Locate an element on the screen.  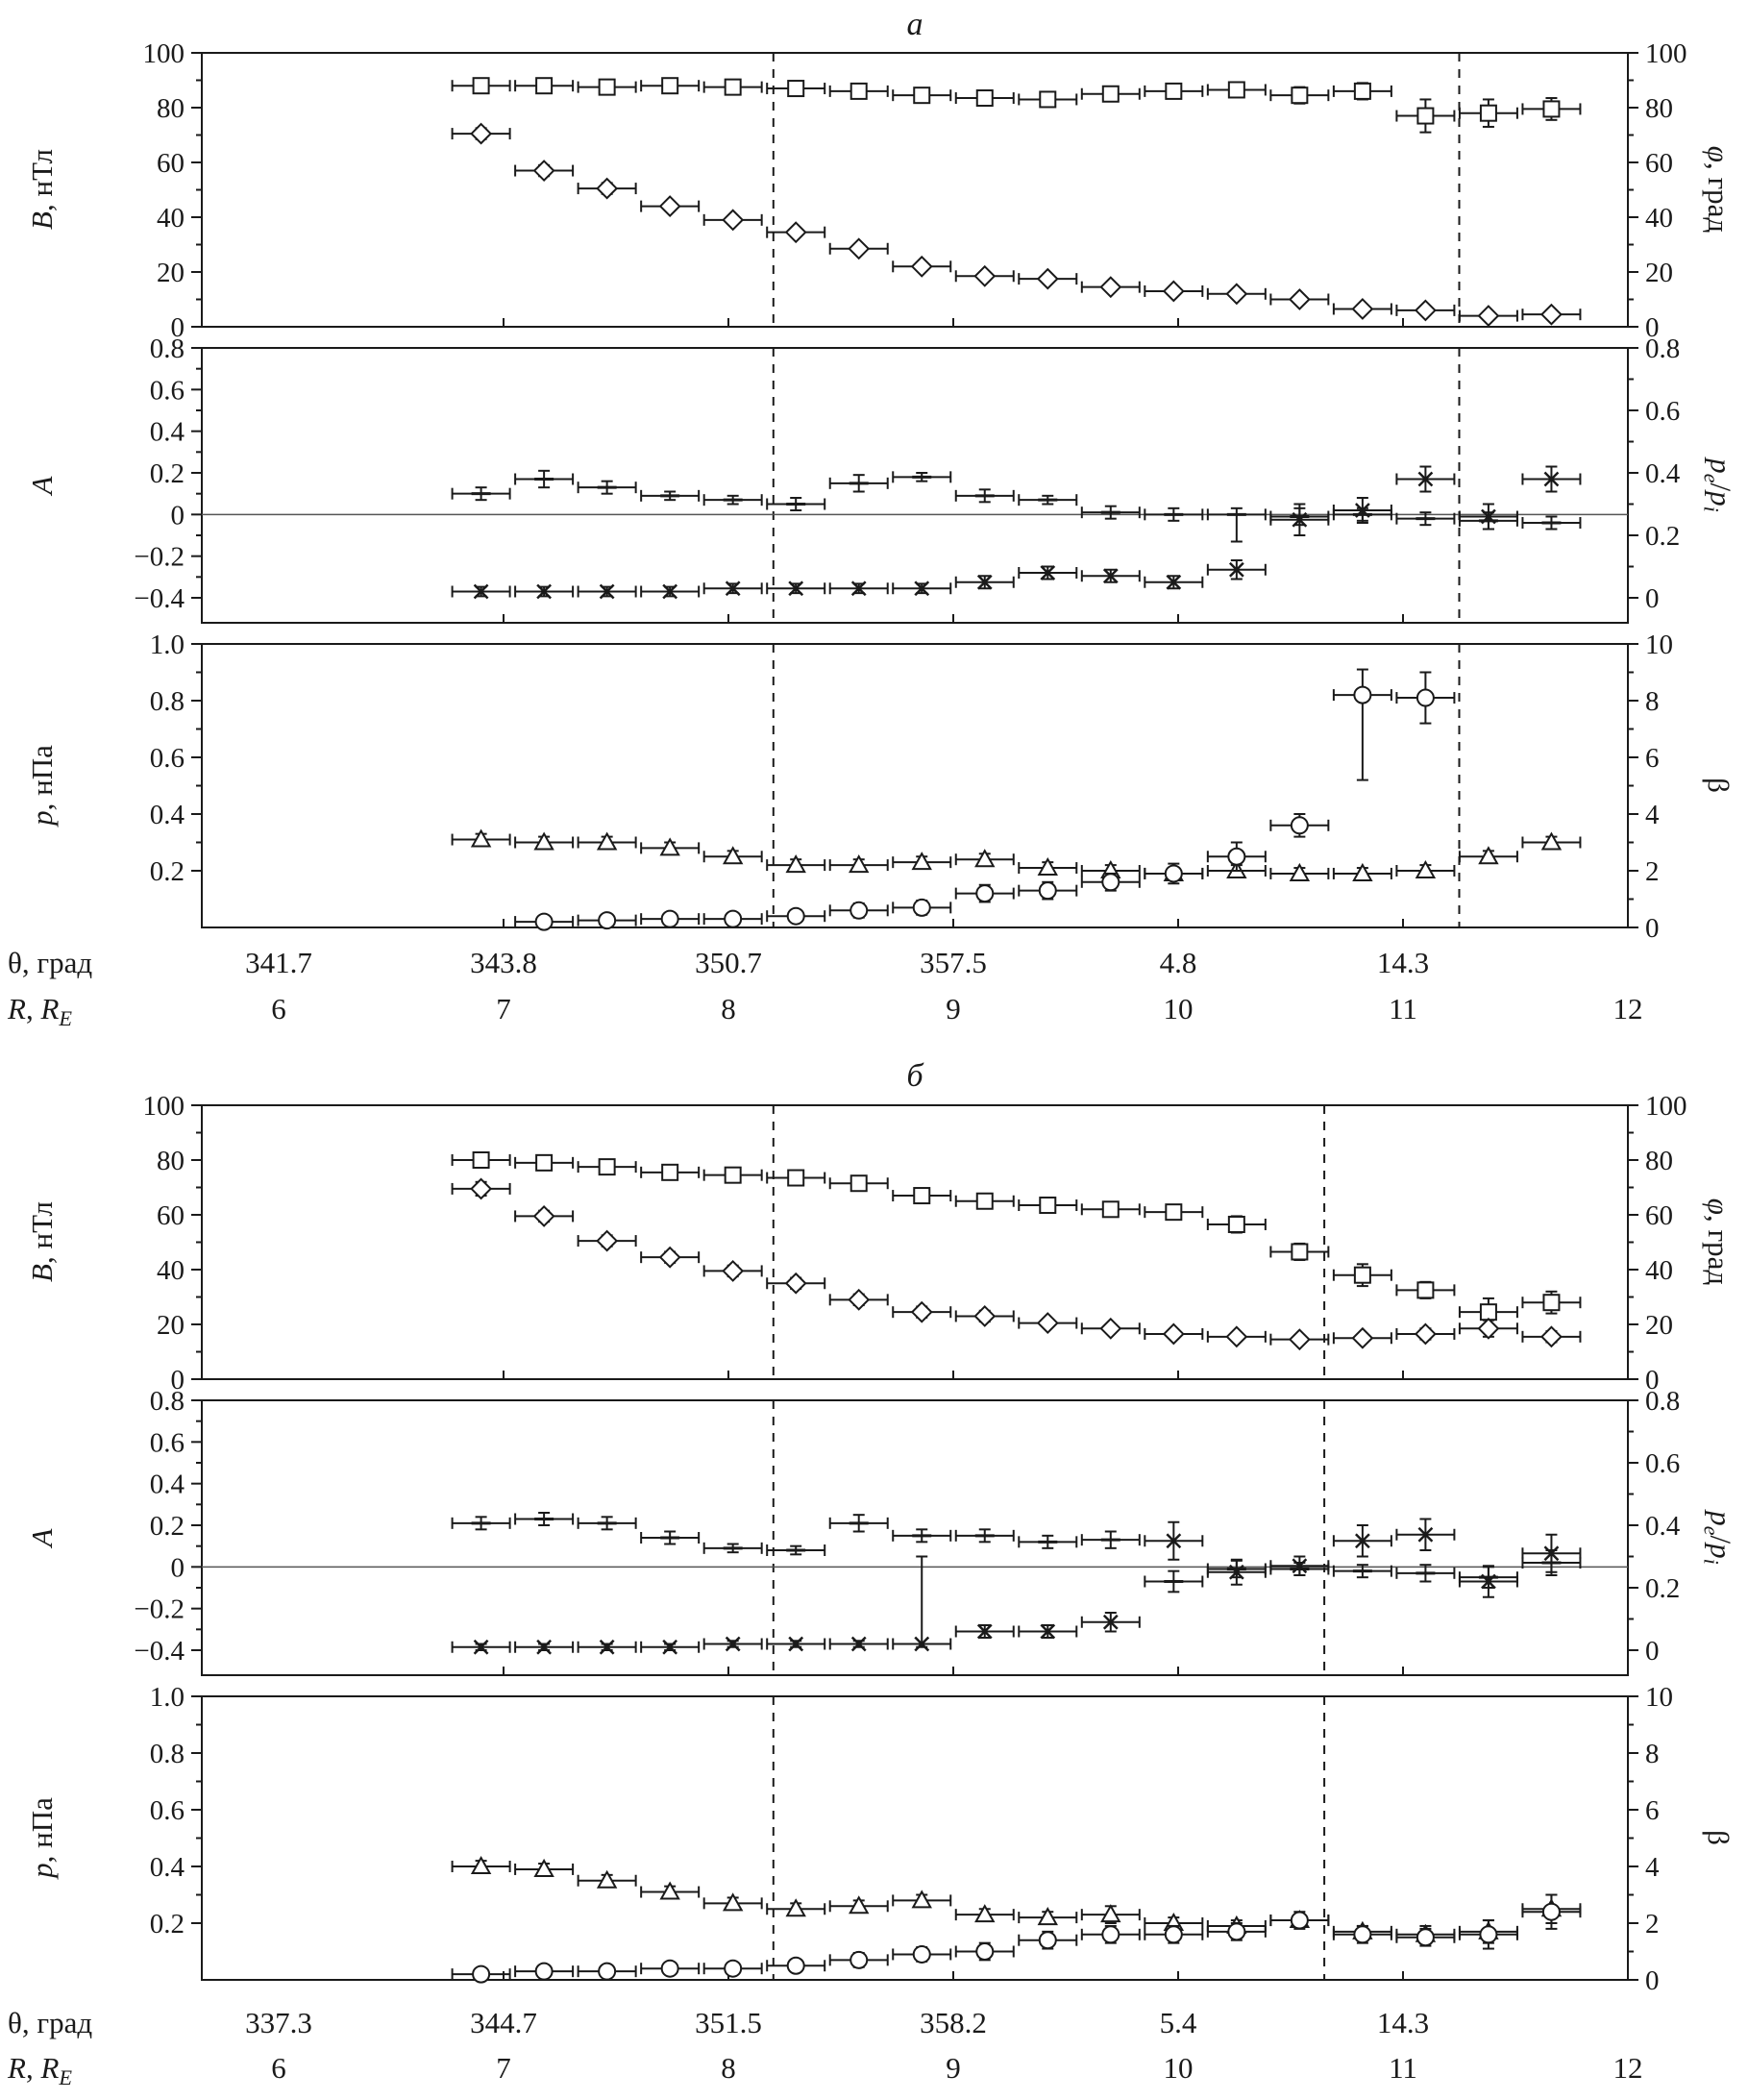
subplot-b-B-phi: 100 80 60 40 20 0 100 80 60 40 20 0 is located at coordinates (915, 1244).